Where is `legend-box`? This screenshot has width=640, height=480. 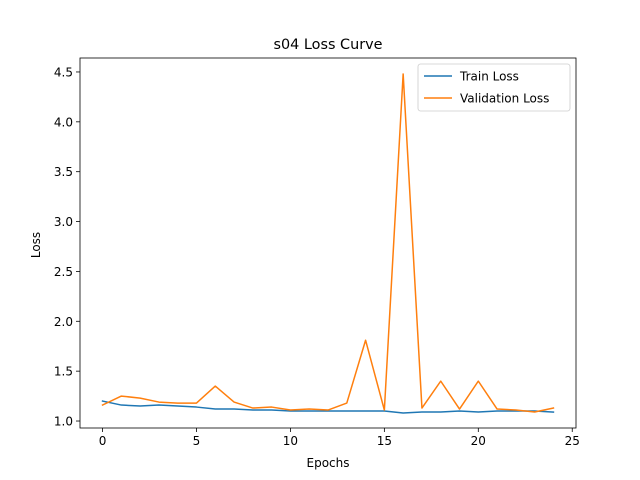
legend-box is located at coordinates (494, 87).